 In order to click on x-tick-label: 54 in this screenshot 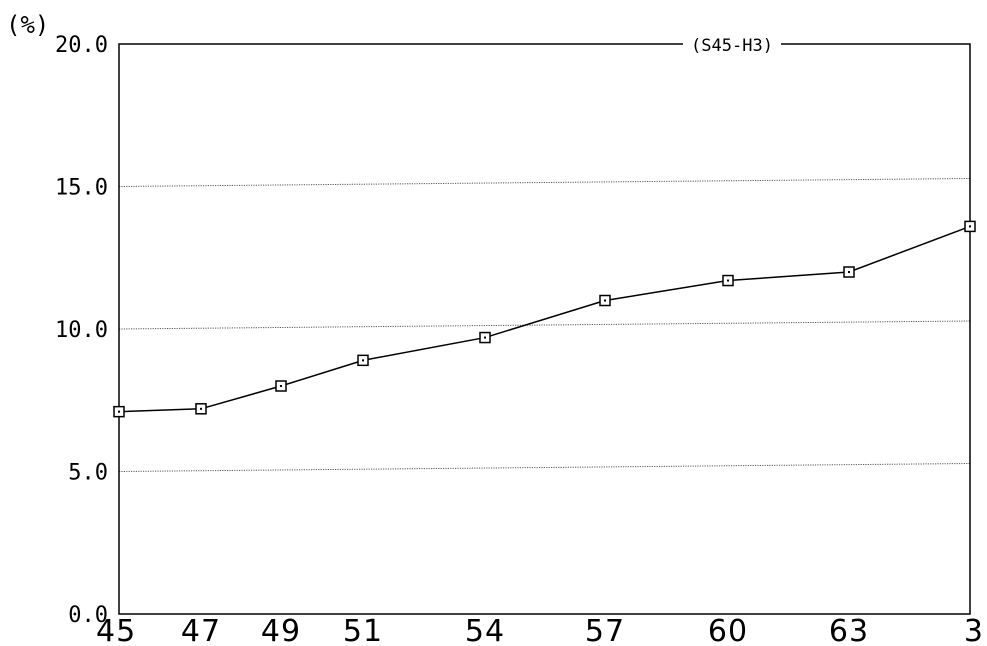, I will do `click(485, 630)`.